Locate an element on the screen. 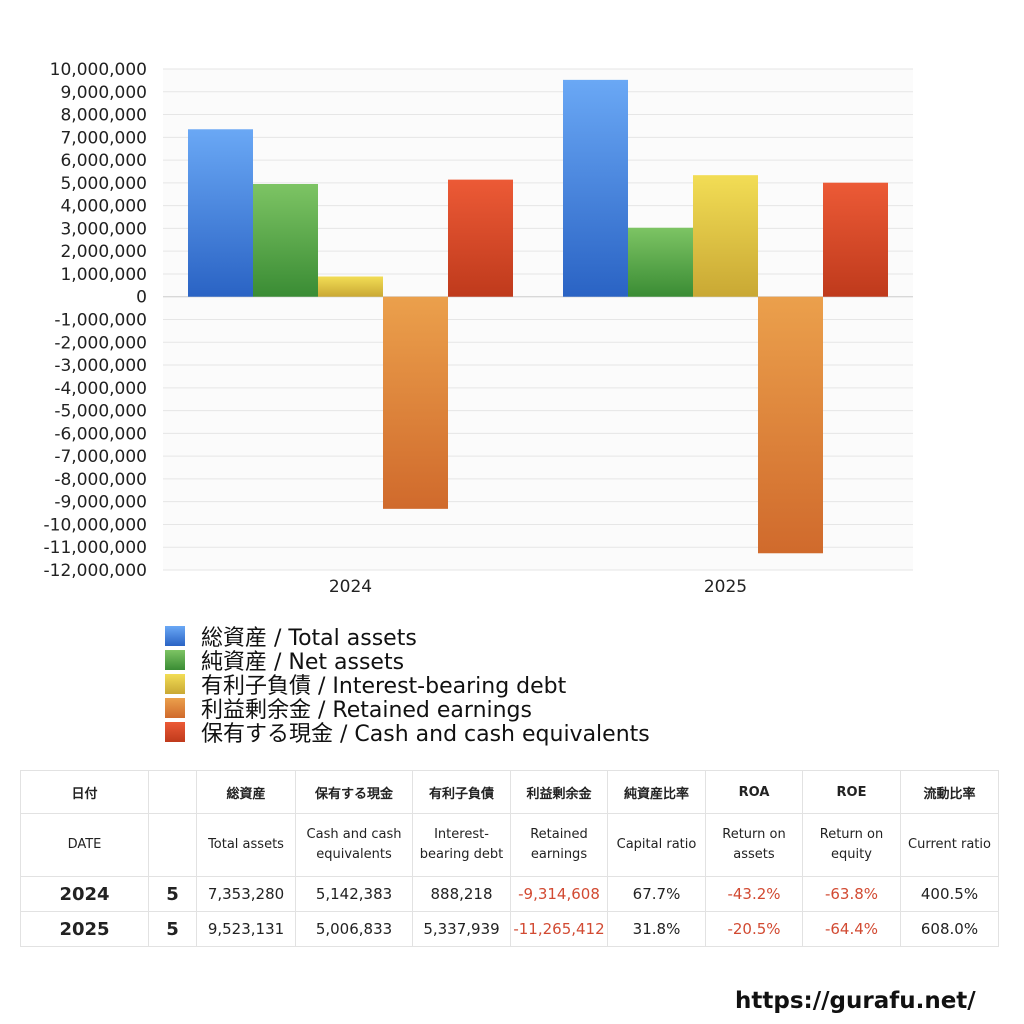 The height and width of the screenshot is (1024, 1024). y-tick-label: 0 is located at coordinates (141, 298).